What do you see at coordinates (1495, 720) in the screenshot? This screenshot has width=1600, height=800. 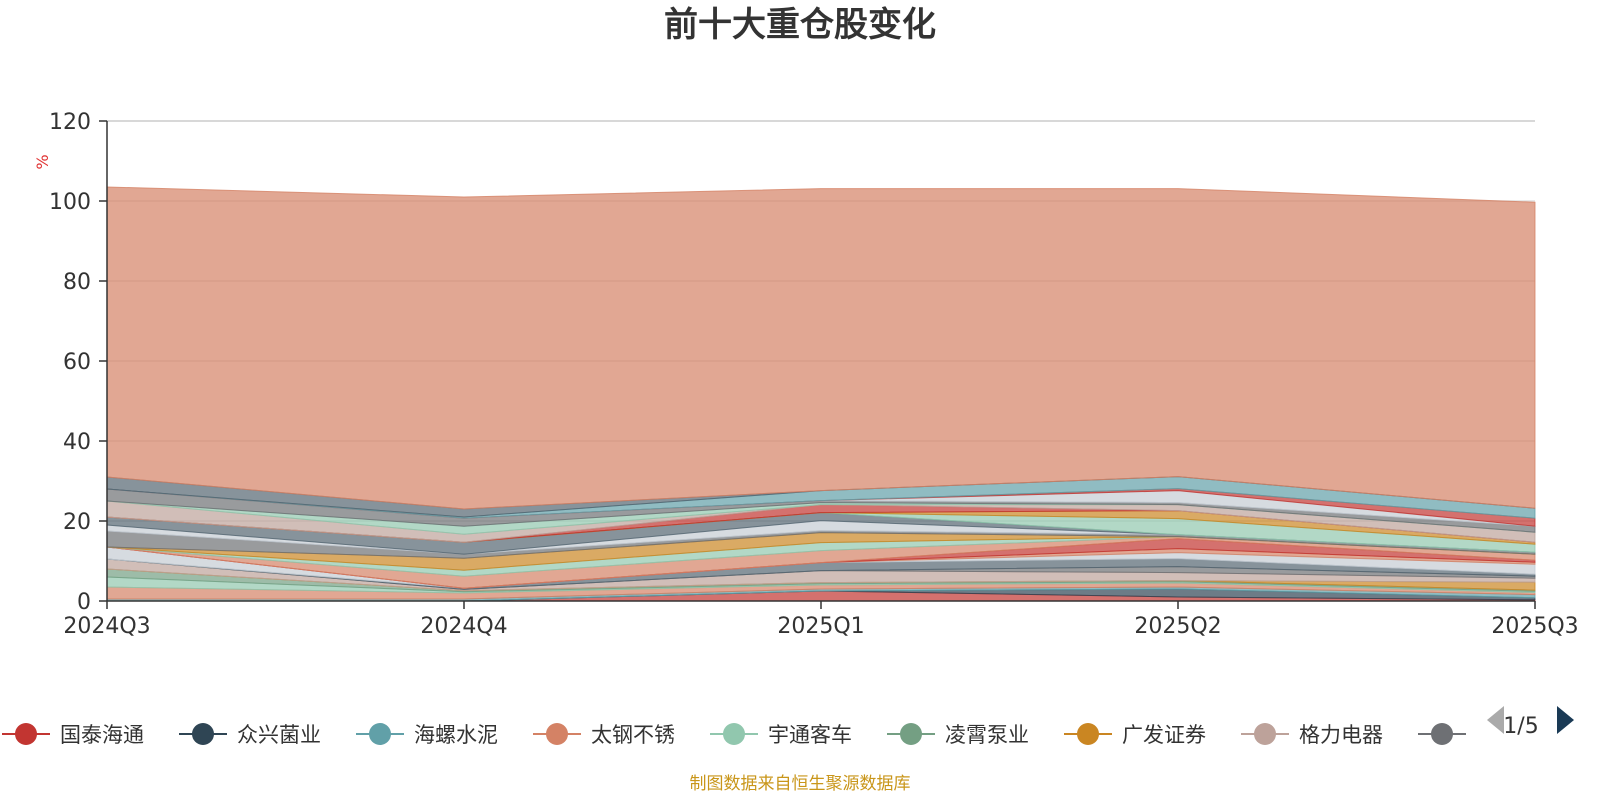 I see `legend-prev-arrow-icon` at bounding box center [1495, 720].